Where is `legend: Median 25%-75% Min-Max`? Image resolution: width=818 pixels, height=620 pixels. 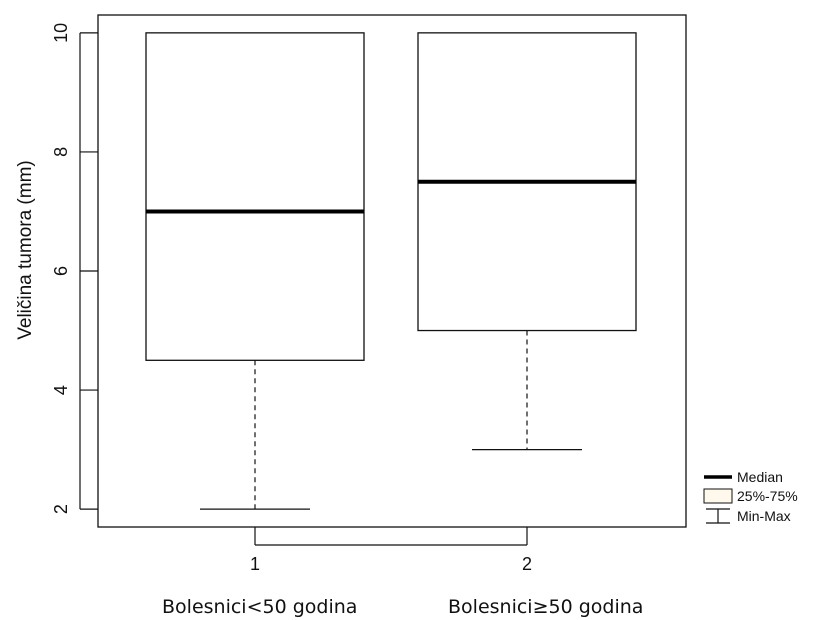
legend: Median 25%-75% Min-Max is located at coordinates (750, 496).